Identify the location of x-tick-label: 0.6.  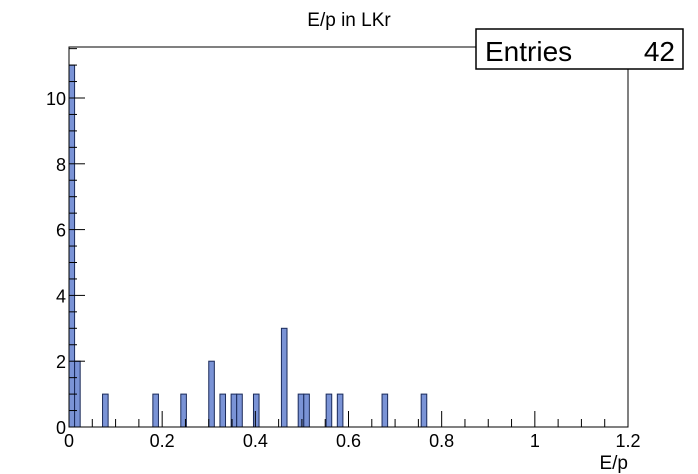
(348, 441).